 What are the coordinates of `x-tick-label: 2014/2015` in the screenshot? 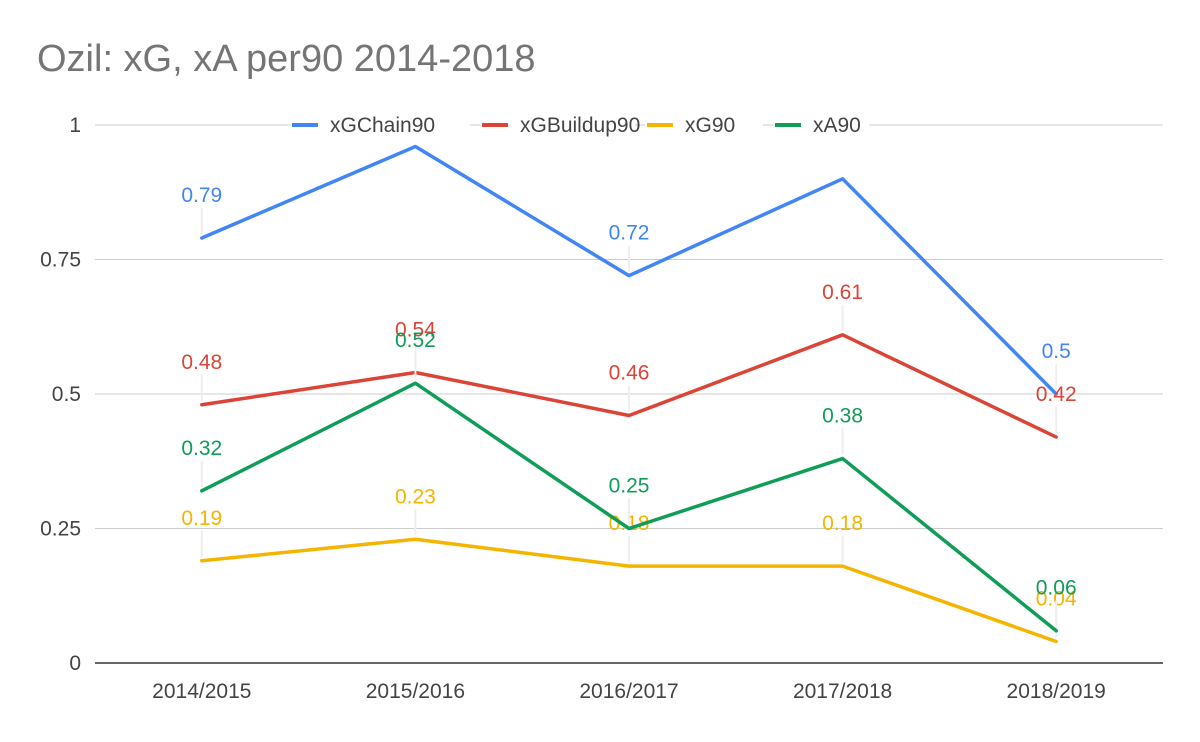 It's located at (201, 691).